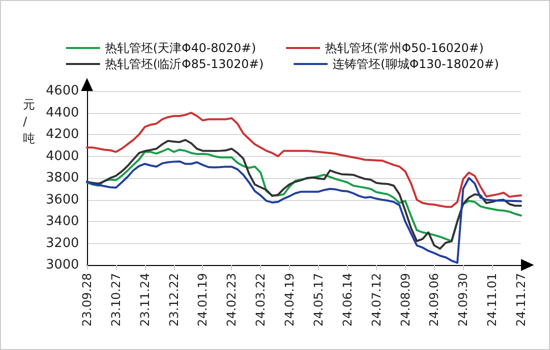 This screenshot has height=350, width=550. What do you see at coordinates (318, 299) in the screenshot?
I see `x-tick-label: 24.05.17` at bounding box center [318, 299].